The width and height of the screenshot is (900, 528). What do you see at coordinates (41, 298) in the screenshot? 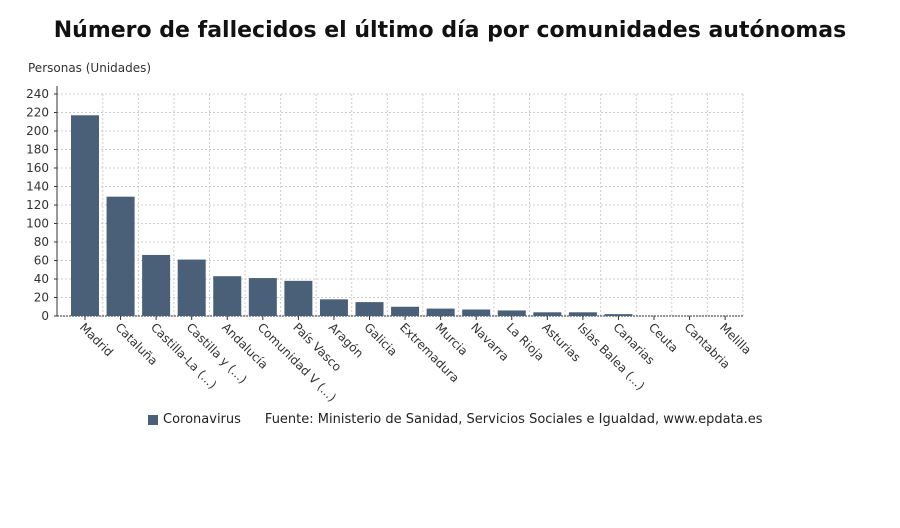
I see `y-tick-label: 20` at bounding box center [41, 298].